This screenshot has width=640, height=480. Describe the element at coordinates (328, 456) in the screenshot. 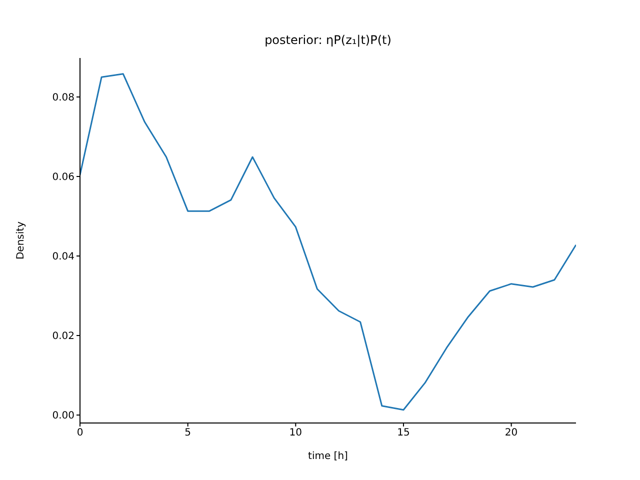

I see `x-axis-title: time [h]` at that location.